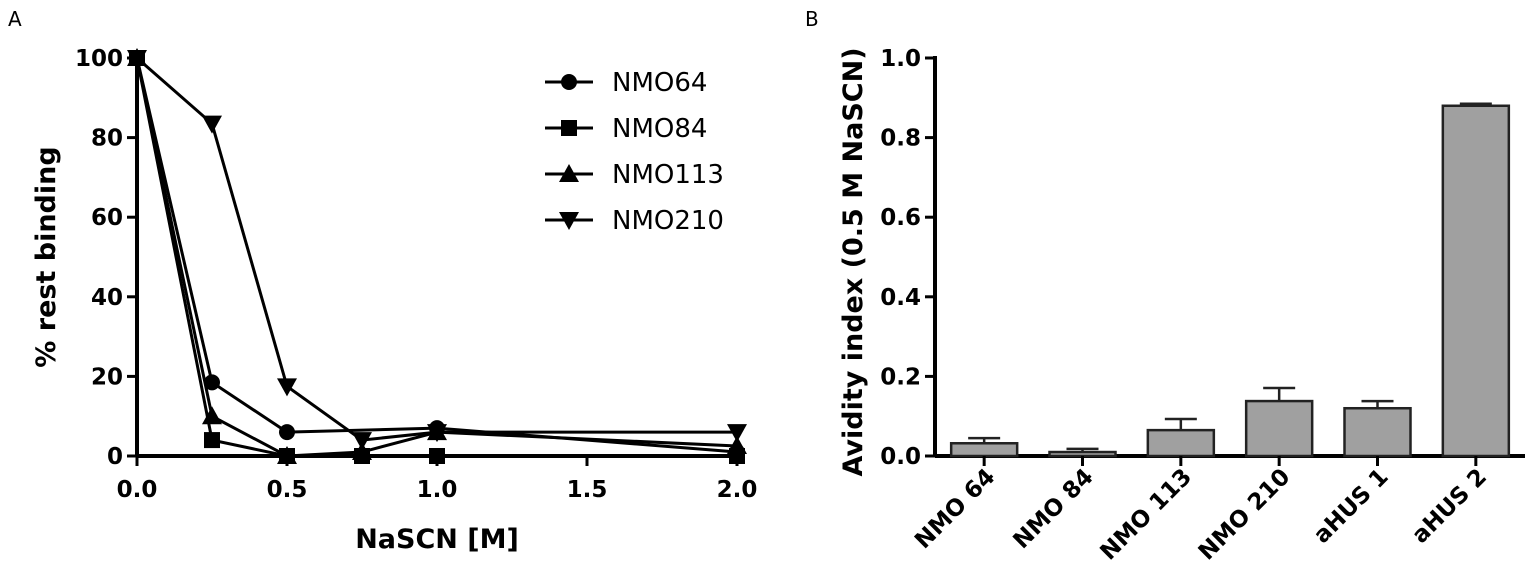 The height and width of the screenshot is (578, 1536). What do you see at coordinates (107, 218) in the screenshot?
I see `y-tick-label: 60` at bounding box center [107, 218].